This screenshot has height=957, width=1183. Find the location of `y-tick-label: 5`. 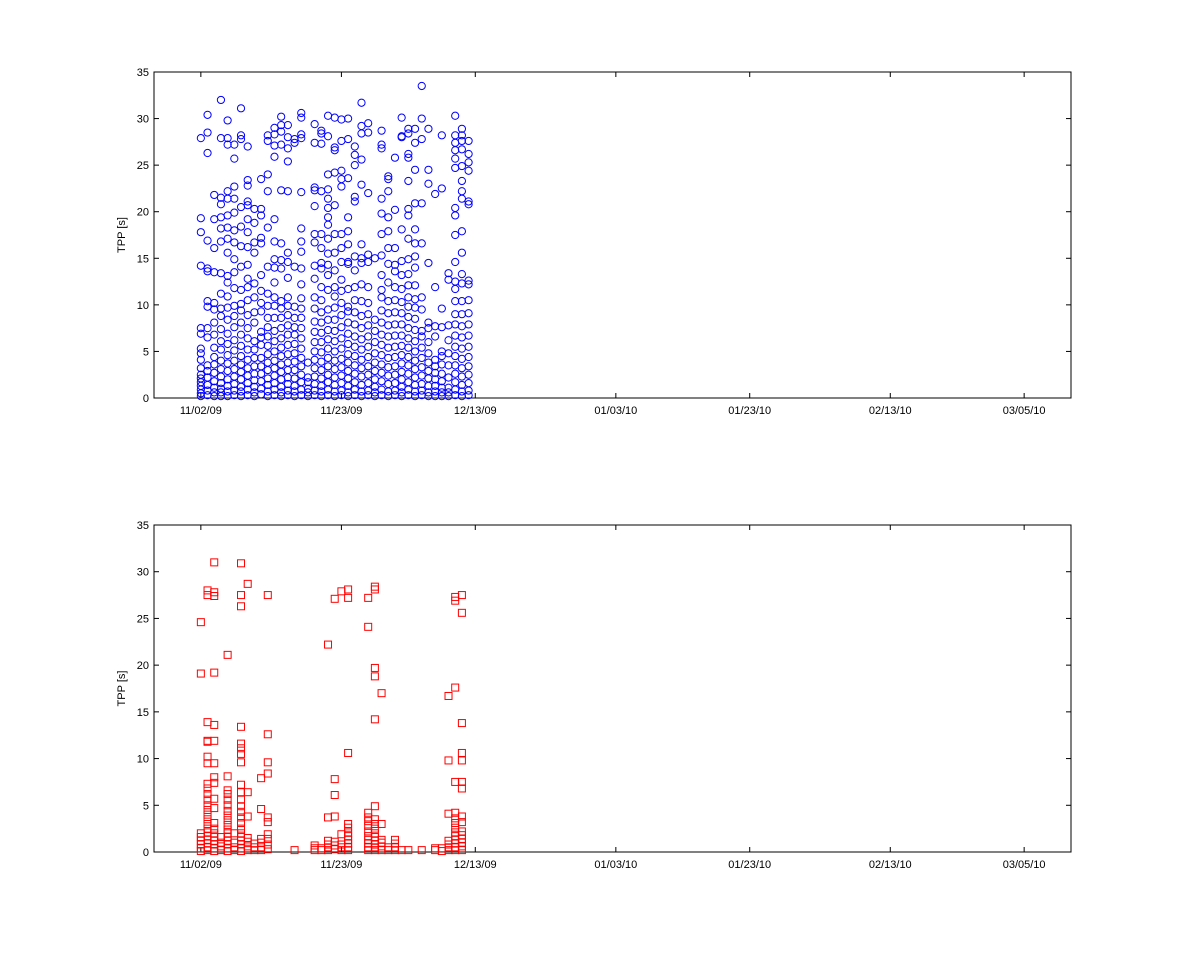

y-tick-label: 5 is located at coordinates (146, 352).